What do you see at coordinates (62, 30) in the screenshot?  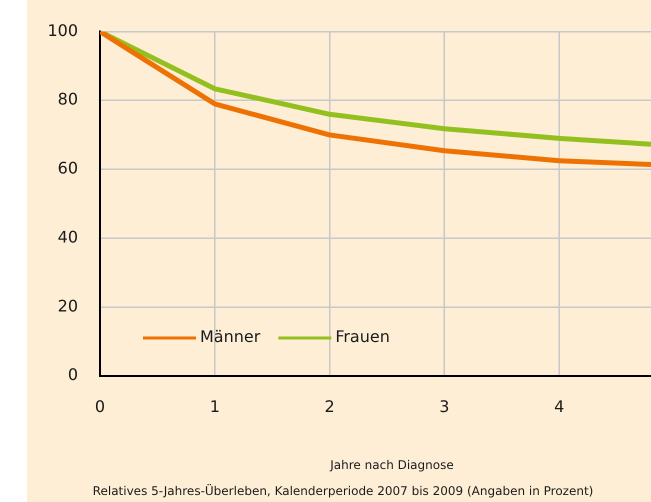 I see `y-tick-label: 100` at bounding box center [62, 30].